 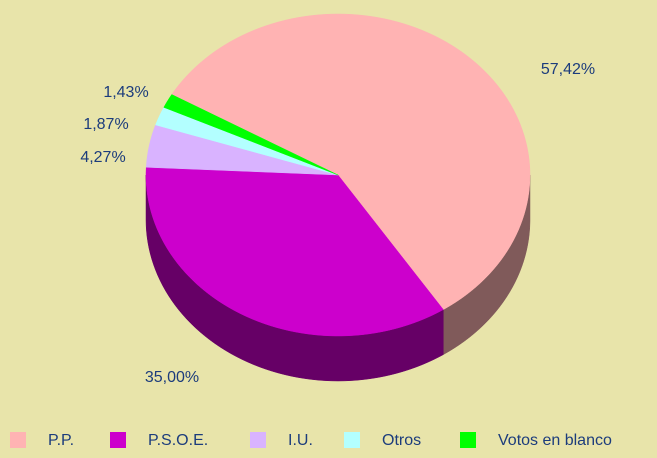 I want to click on data-label: 35,00%, so click(x=172, y=377).